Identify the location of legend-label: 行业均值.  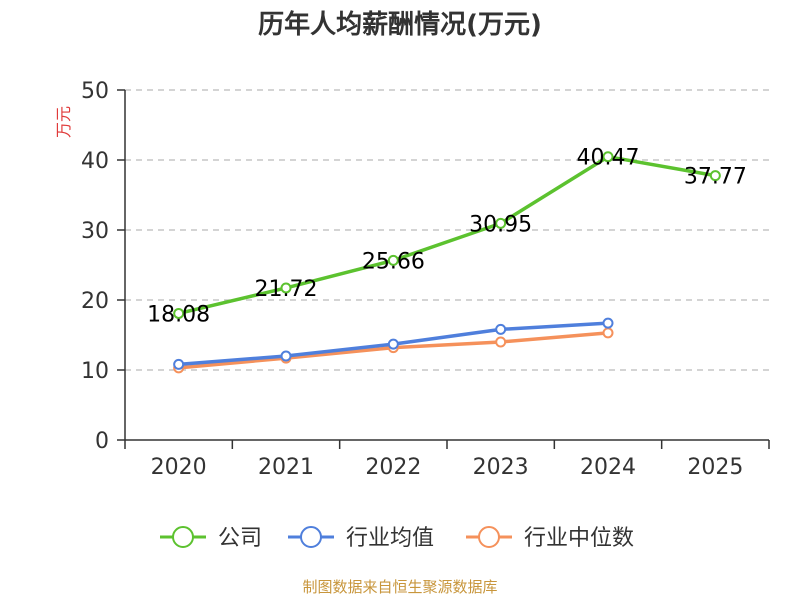
(390, 538).